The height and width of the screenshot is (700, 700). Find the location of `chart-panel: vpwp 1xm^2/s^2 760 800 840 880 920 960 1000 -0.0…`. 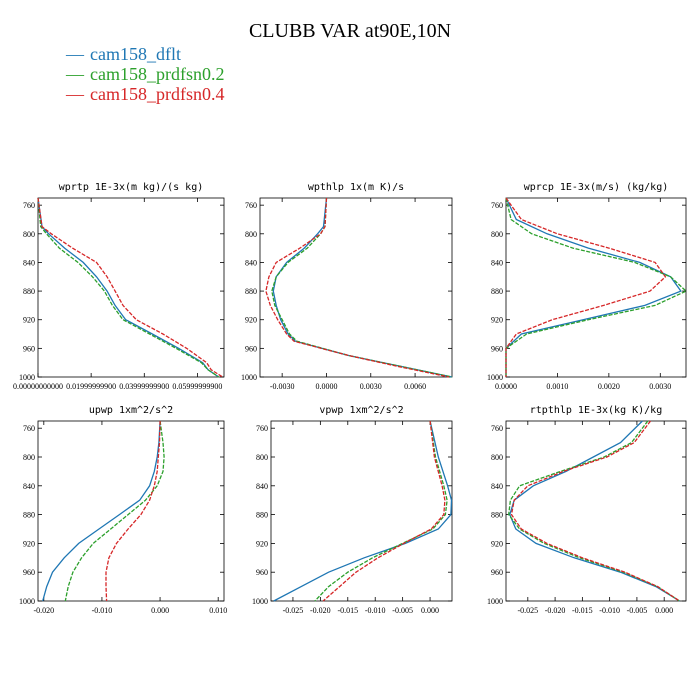

chart-panel: vpwp 1xm^2/s^2 760 800 840 880 920 960 1000 -0.0… is located at coordinates (352, 510).